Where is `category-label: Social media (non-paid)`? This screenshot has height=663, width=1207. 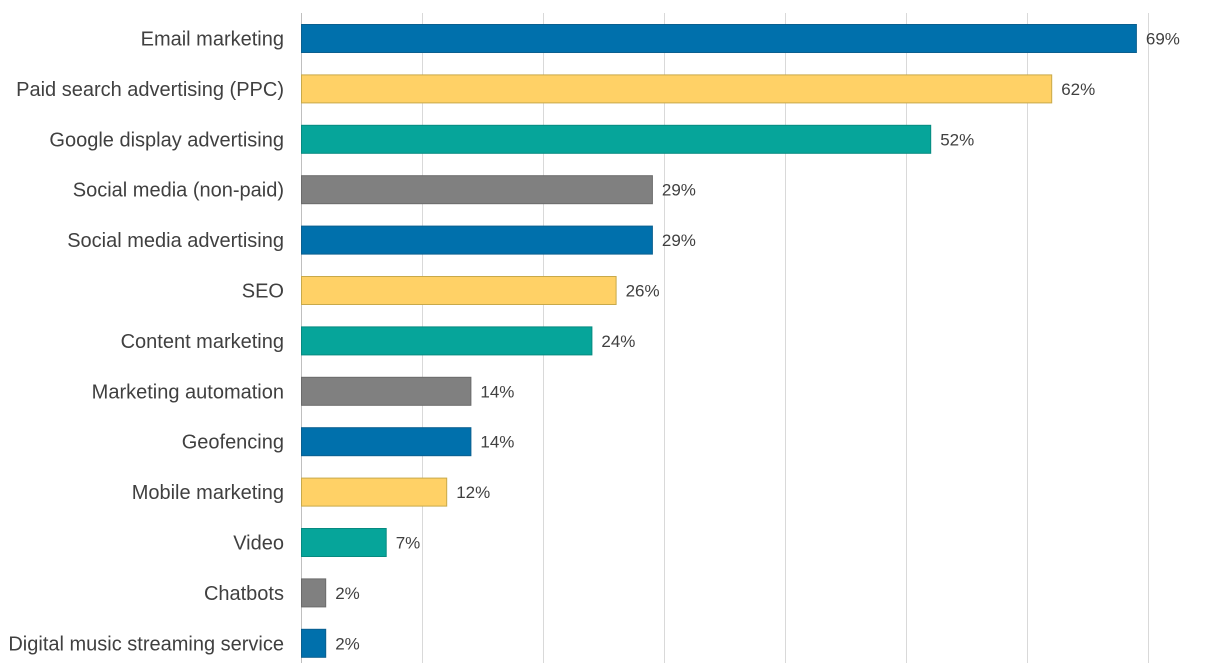 category-label: Social media (non-paid) is located at coordinates (178, 191).